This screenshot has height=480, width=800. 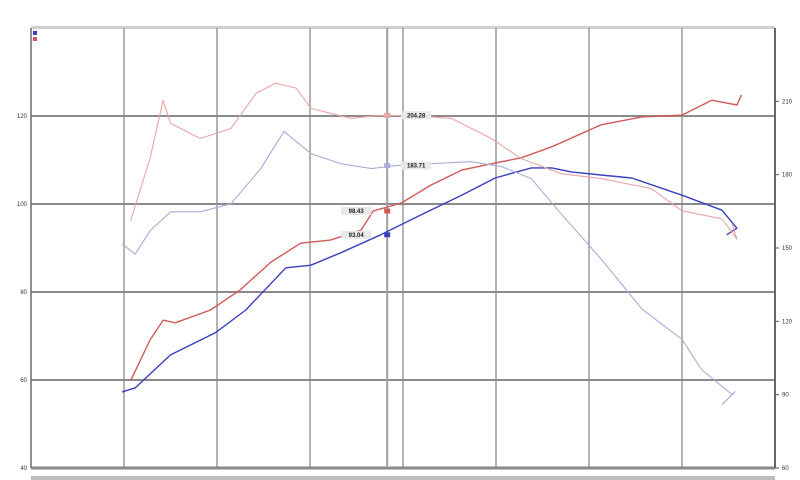 I want to click on cursor-value-label: 93.04, so click(x=357, y=236).